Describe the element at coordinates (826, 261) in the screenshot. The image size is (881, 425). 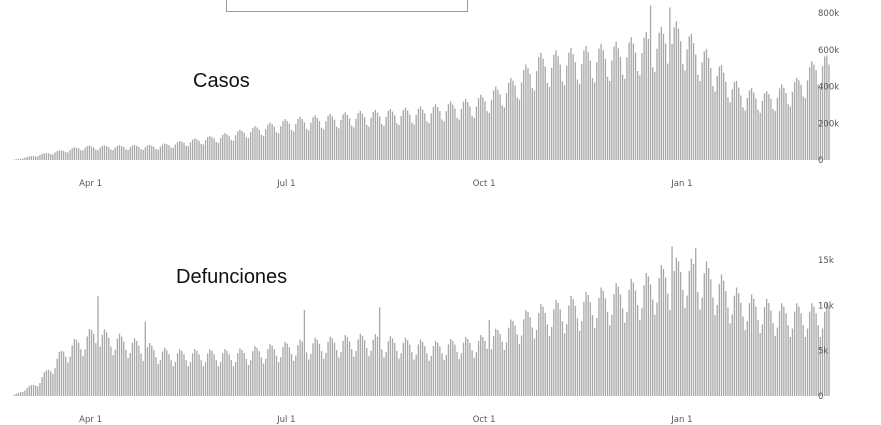
I see `y-tick-label: 15k` at that location.